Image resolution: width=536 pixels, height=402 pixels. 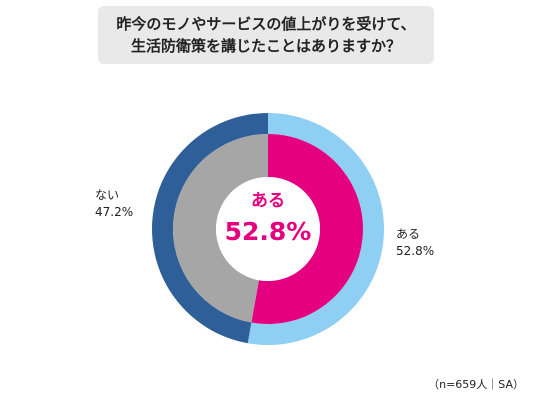 I want to click on label-yes: ある 52.8%, so click(x=415, y=243).